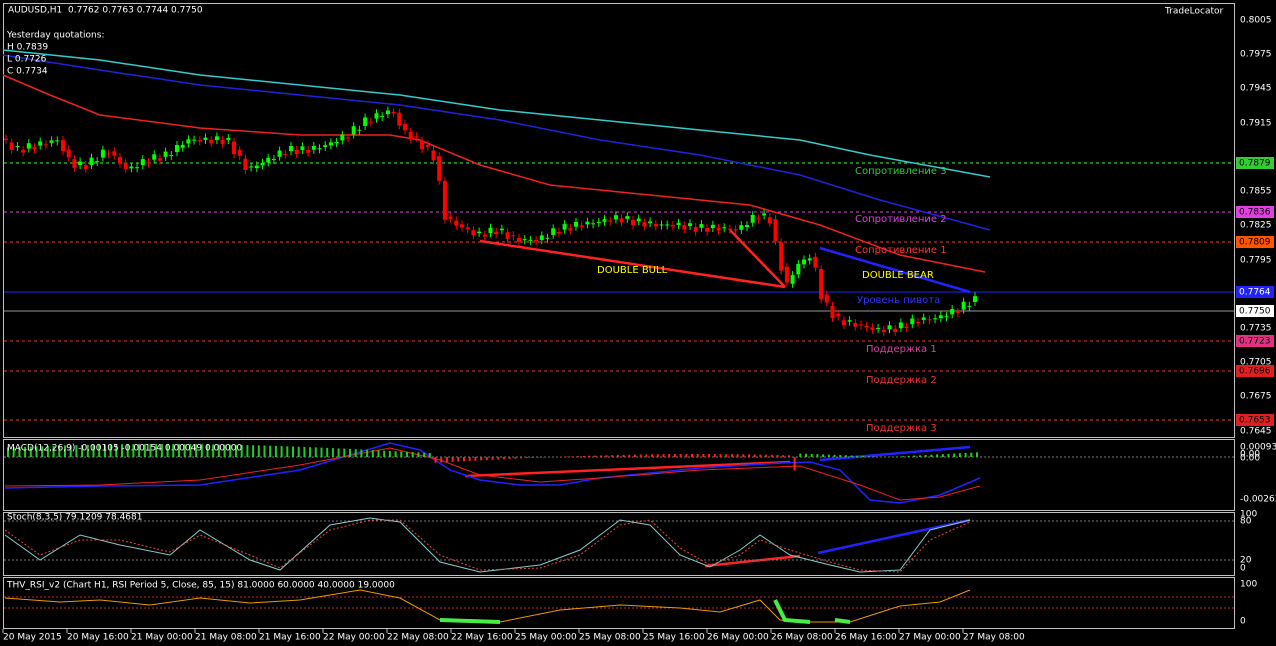 Image resolution: width=1276 pixels, height=646 pixels. I want to click on yesterday-title: Yesterday quotations:, so click(55, 36).